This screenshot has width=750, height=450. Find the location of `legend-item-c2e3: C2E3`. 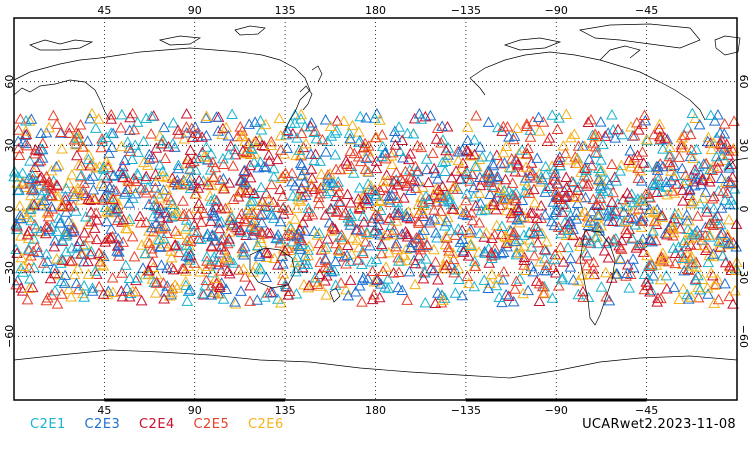

legend-item-c2e3: C2E3 is located at coordinates (102, 424).